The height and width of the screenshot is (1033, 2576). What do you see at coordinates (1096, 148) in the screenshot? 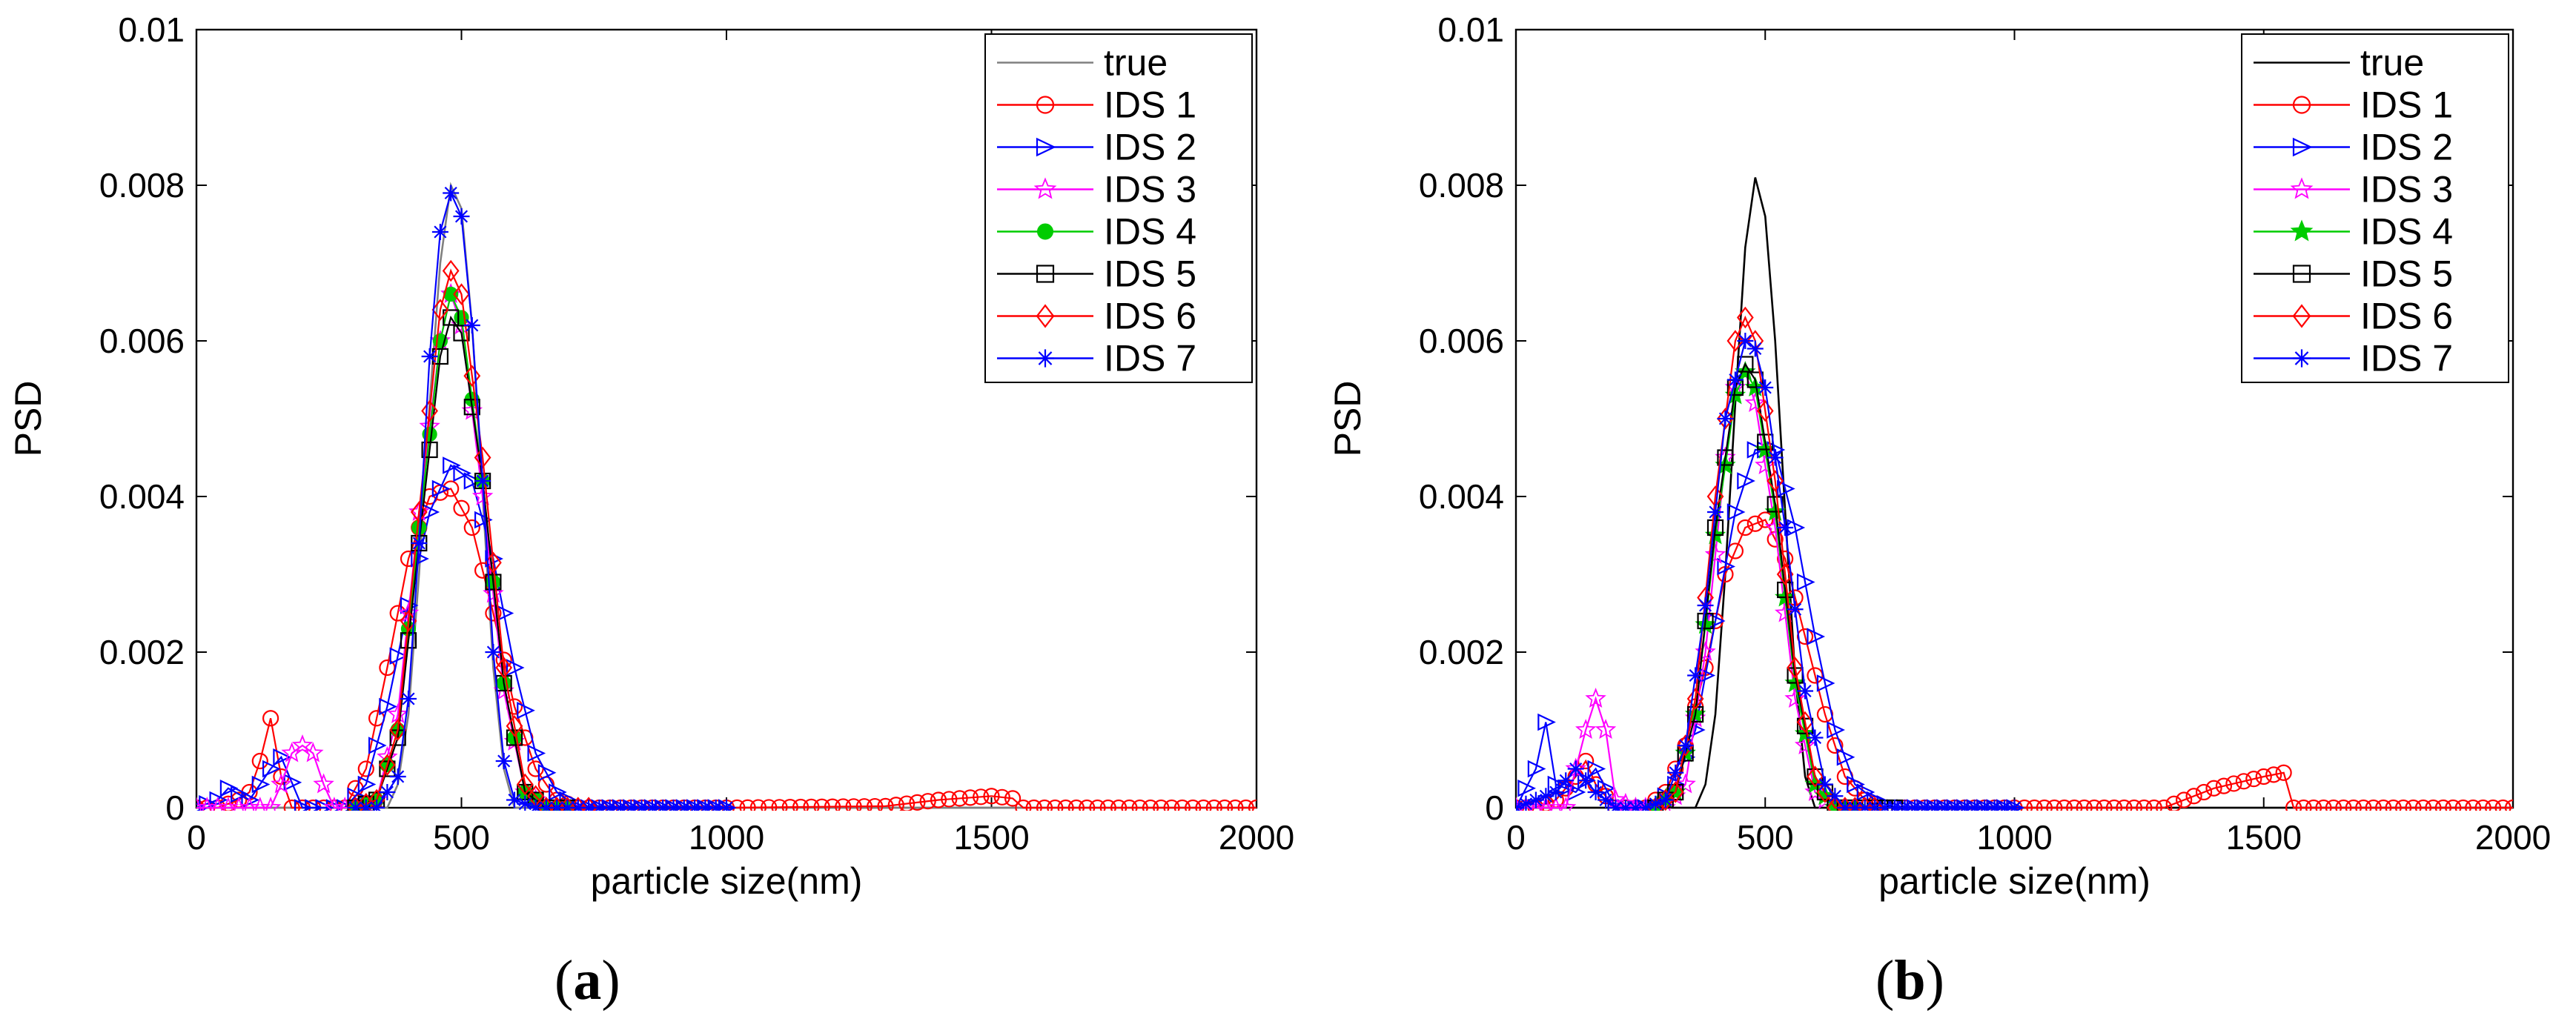
I see `legend-item-ids-2: IDS 2` at bounding box center [1096, 148].